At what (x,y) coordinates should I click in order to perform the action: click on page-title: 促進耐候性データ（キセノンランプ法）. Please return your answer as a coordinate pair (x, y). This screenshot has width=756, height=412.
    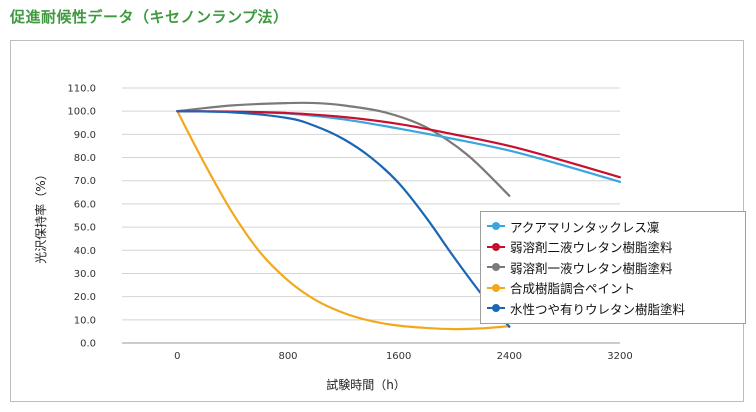
    Looking at the image, I should click on (149, 17).